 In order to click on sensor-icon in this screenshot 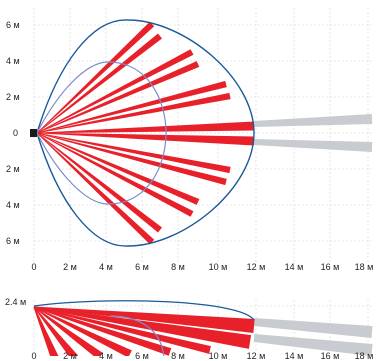, I will do `click(33, 133)`.